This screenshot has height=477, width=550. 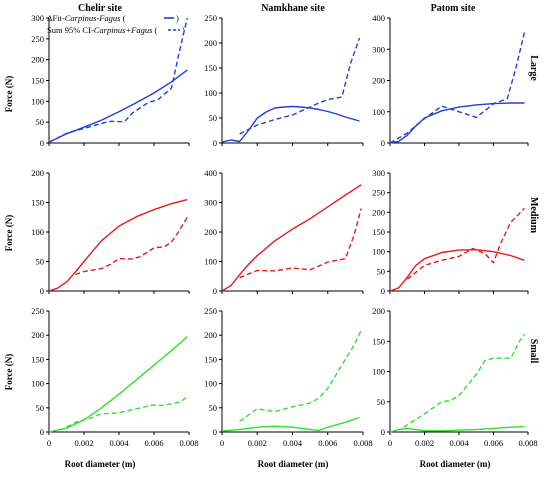 I want to click on y-tick-label: 400, so click(x=210, y=173).